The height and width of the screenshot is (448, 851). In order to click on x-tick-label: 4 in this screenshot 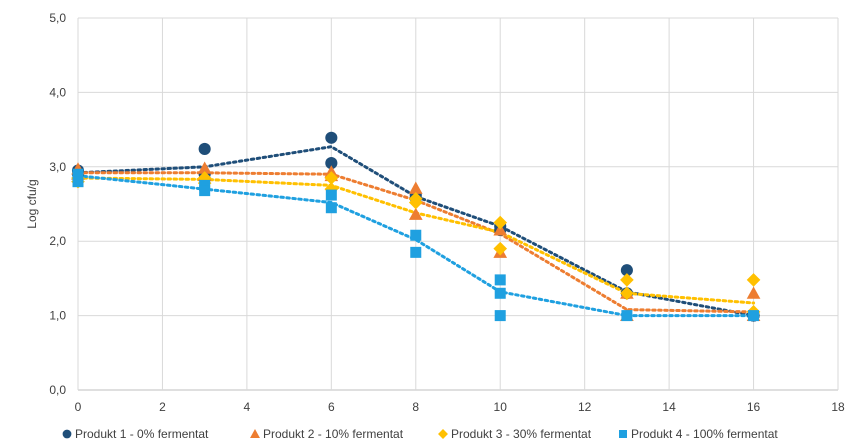, I will do `click(247, 407)`.